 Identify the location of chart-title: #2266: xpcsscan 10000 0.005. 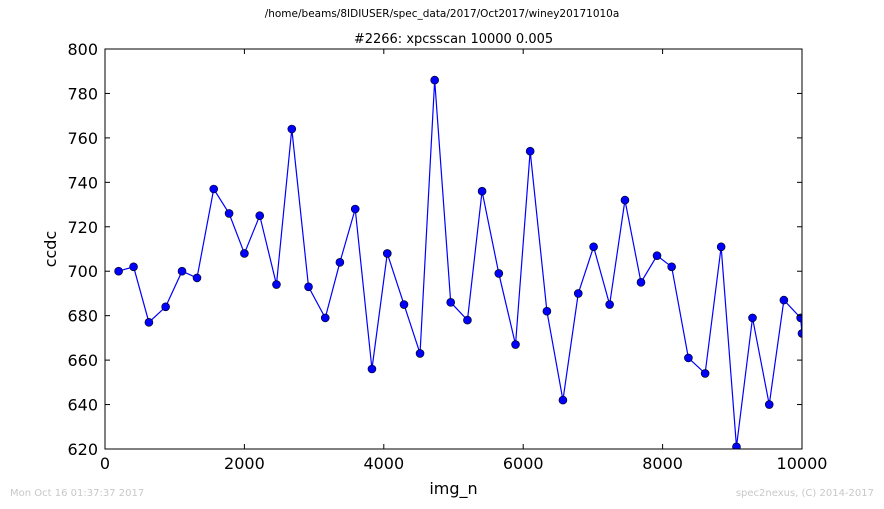
(453, 39).